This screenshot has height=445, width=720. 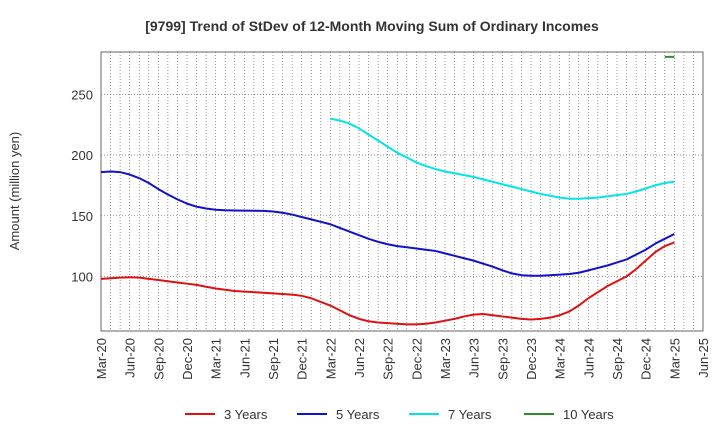 What do you see at coordinates (101, 358) in the screenshot?
I see `x-tick-label: Mar-20` at bounding box center [101, 358].